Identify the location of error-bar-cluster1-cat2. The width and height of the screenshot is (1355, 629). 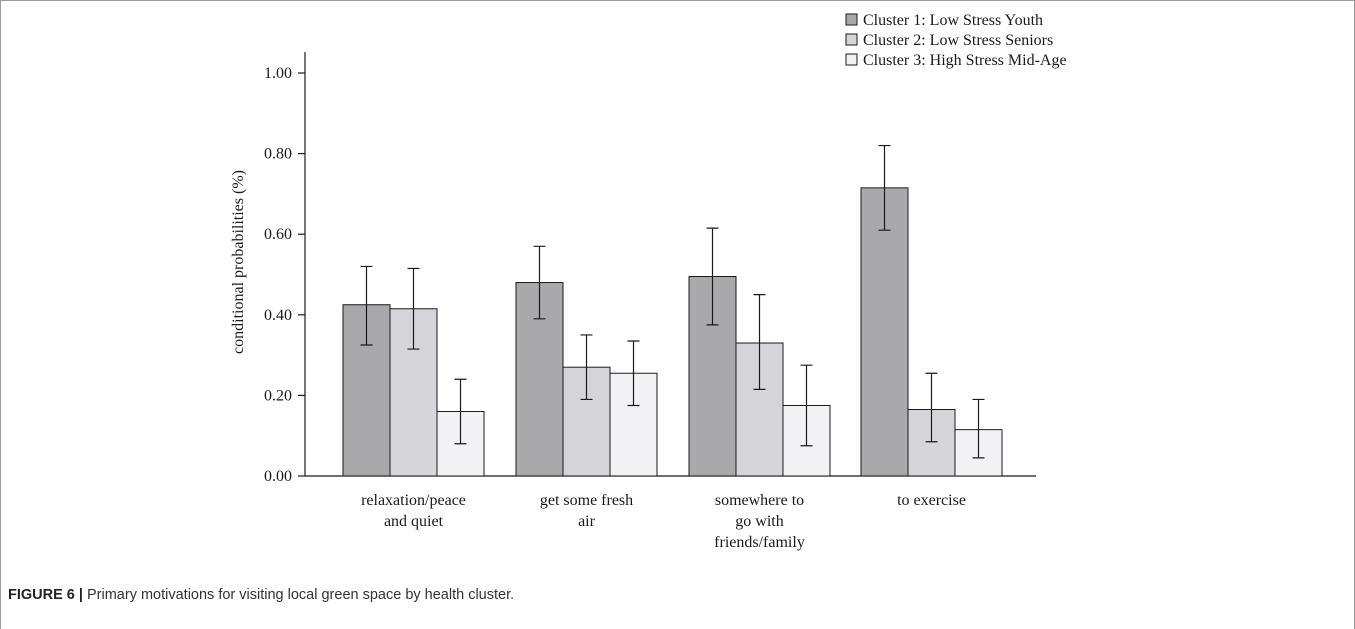
(539, 282).